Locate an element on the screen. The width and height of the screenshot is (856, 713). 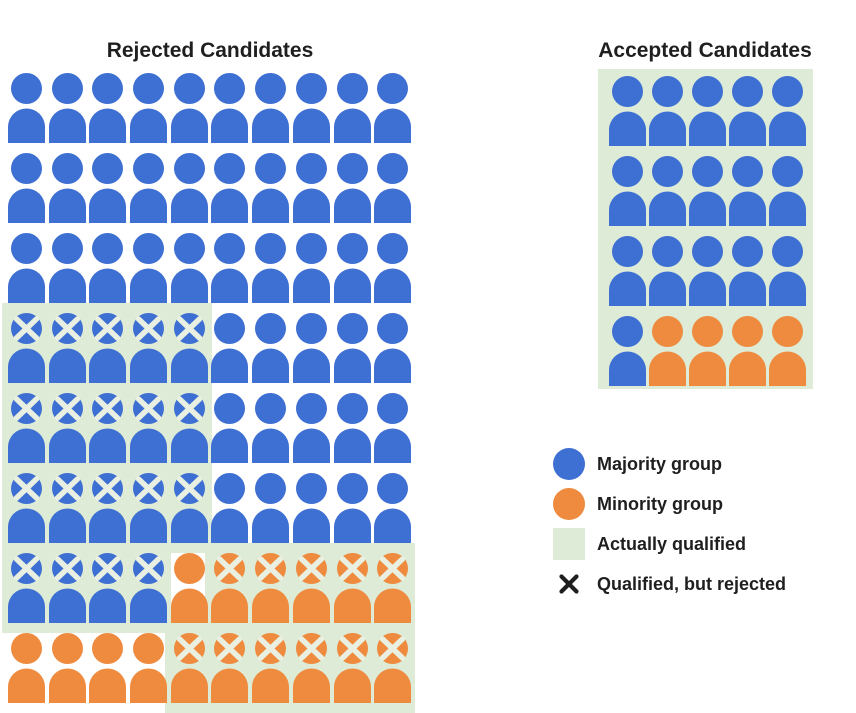
rejected-x-icon is located at coordinates (569, 584).